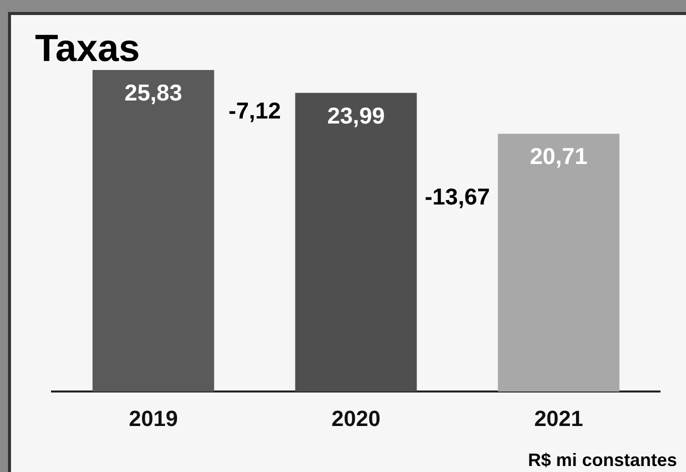 The height and width of the screenshot is (472, 686). Describe the element at coordinates (457, 196) in the screenshot. I see `annotation: -13,67` at that location.